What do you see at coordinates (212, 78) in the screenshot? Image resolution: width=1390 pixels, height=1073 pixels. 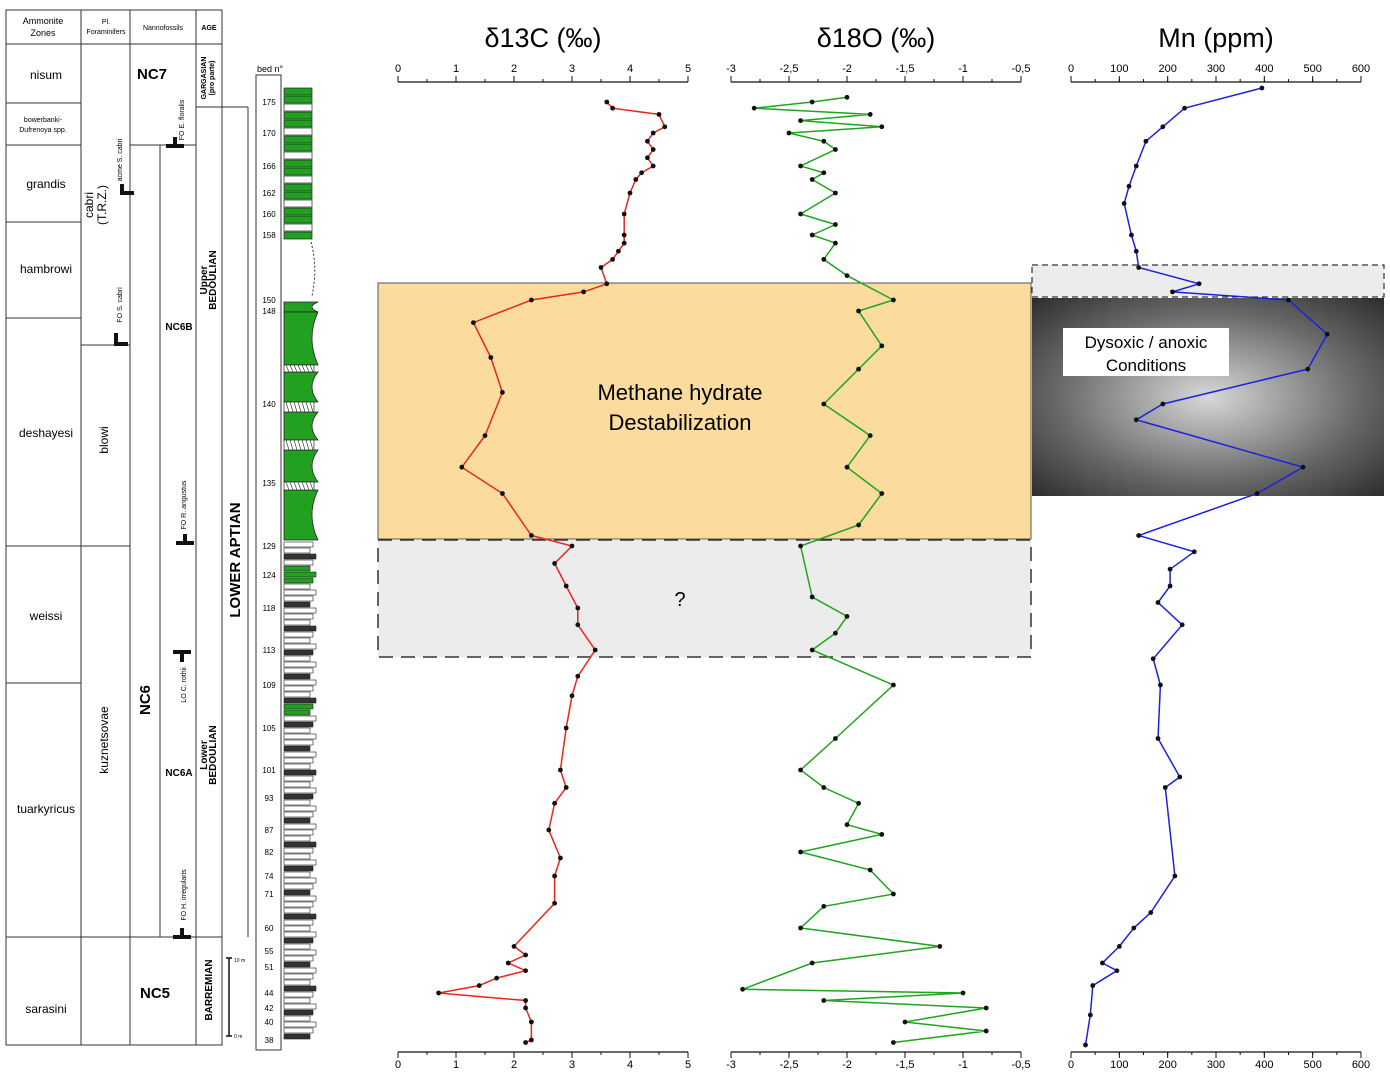 I see `age-pro-parte: (pro parte)` at bounding box center [212, 78].